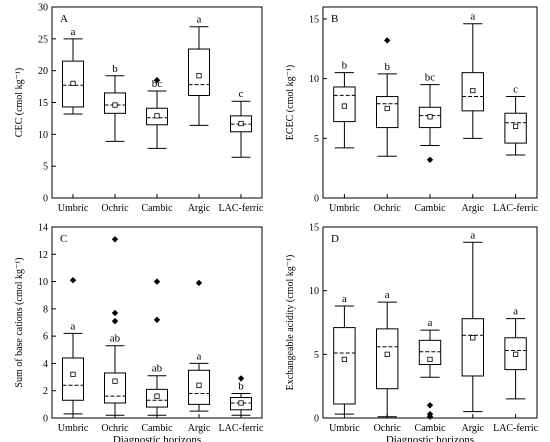  I want to click on y-tick-label: 25, so click(43, 39).